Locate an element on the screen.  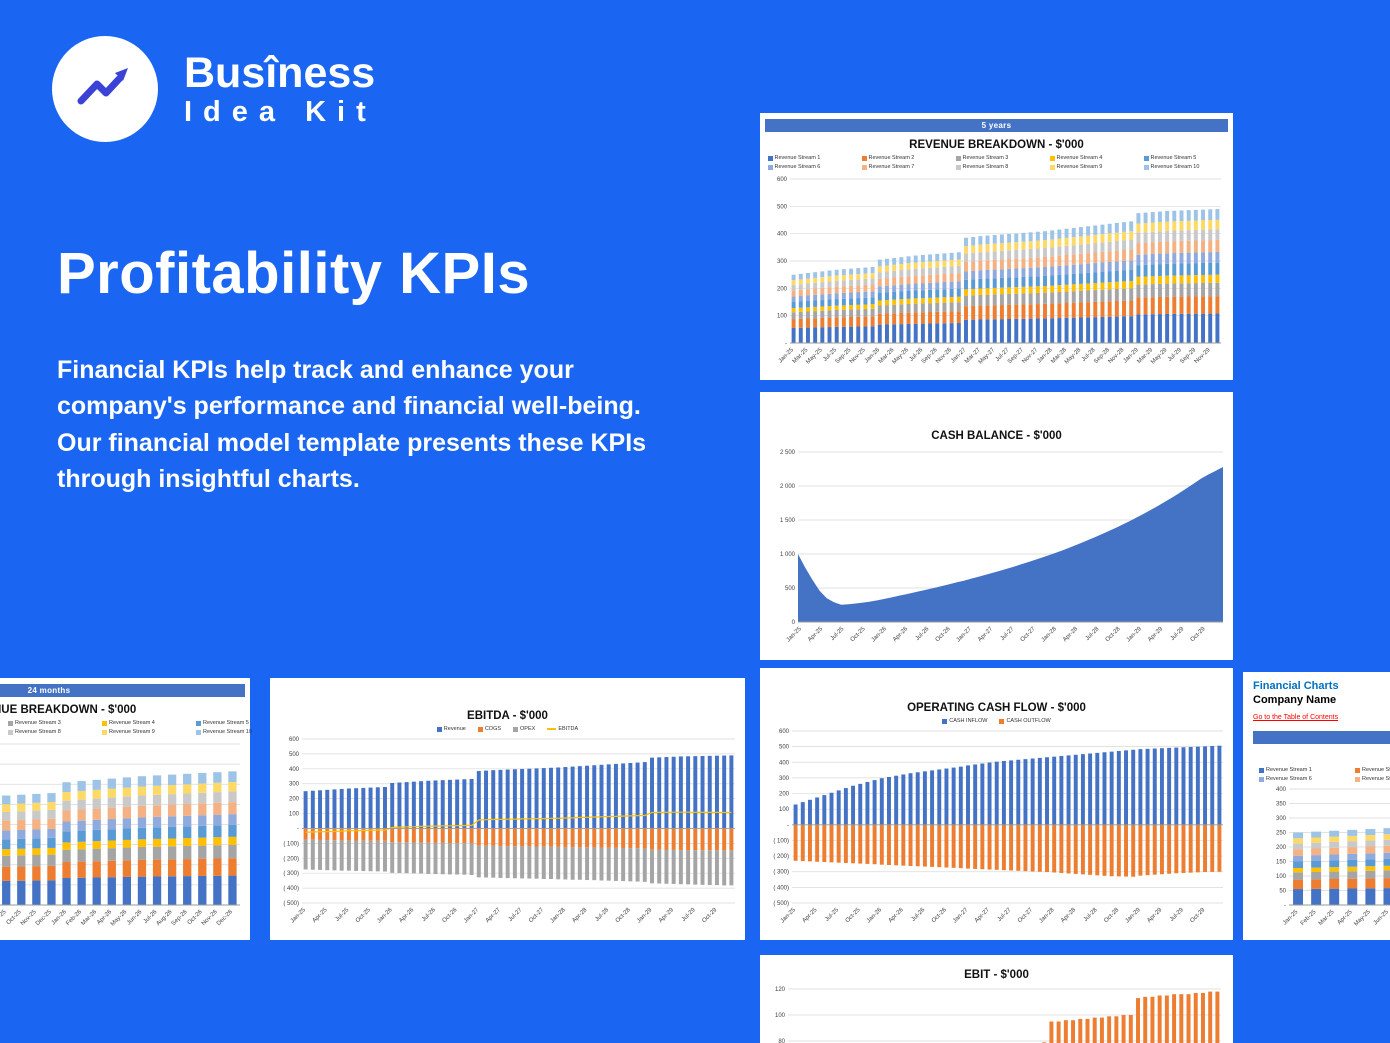
svg-text: Dec-25 is located at coordinates (44, 918).